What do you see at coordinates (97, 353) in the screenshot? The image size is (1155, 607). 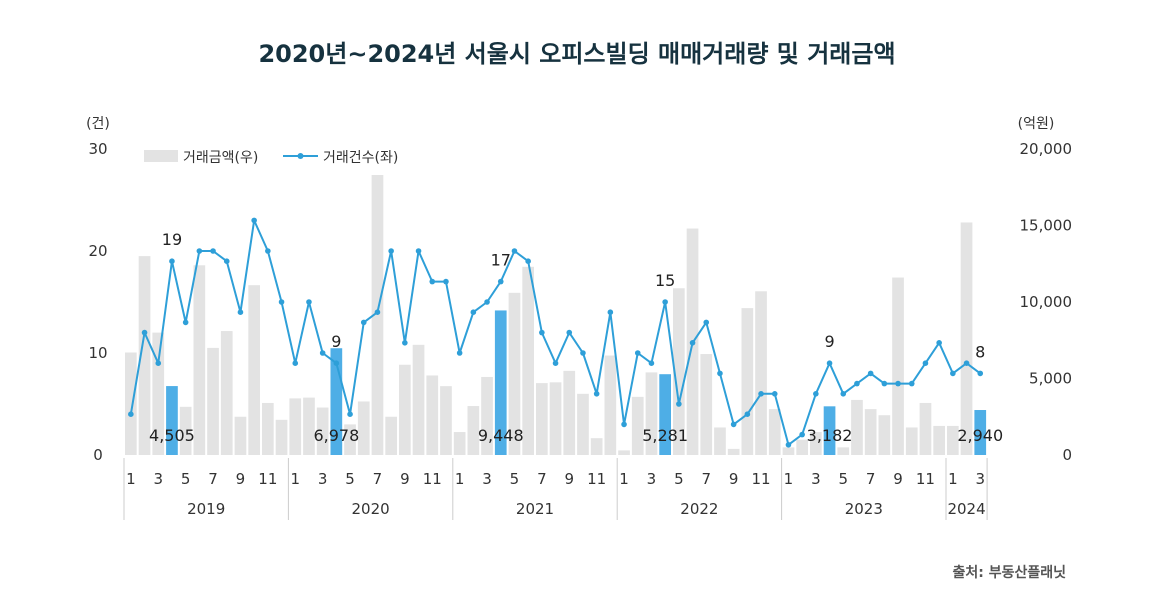 I see `left-tick-label: 10` at bounding box center [97, 353].